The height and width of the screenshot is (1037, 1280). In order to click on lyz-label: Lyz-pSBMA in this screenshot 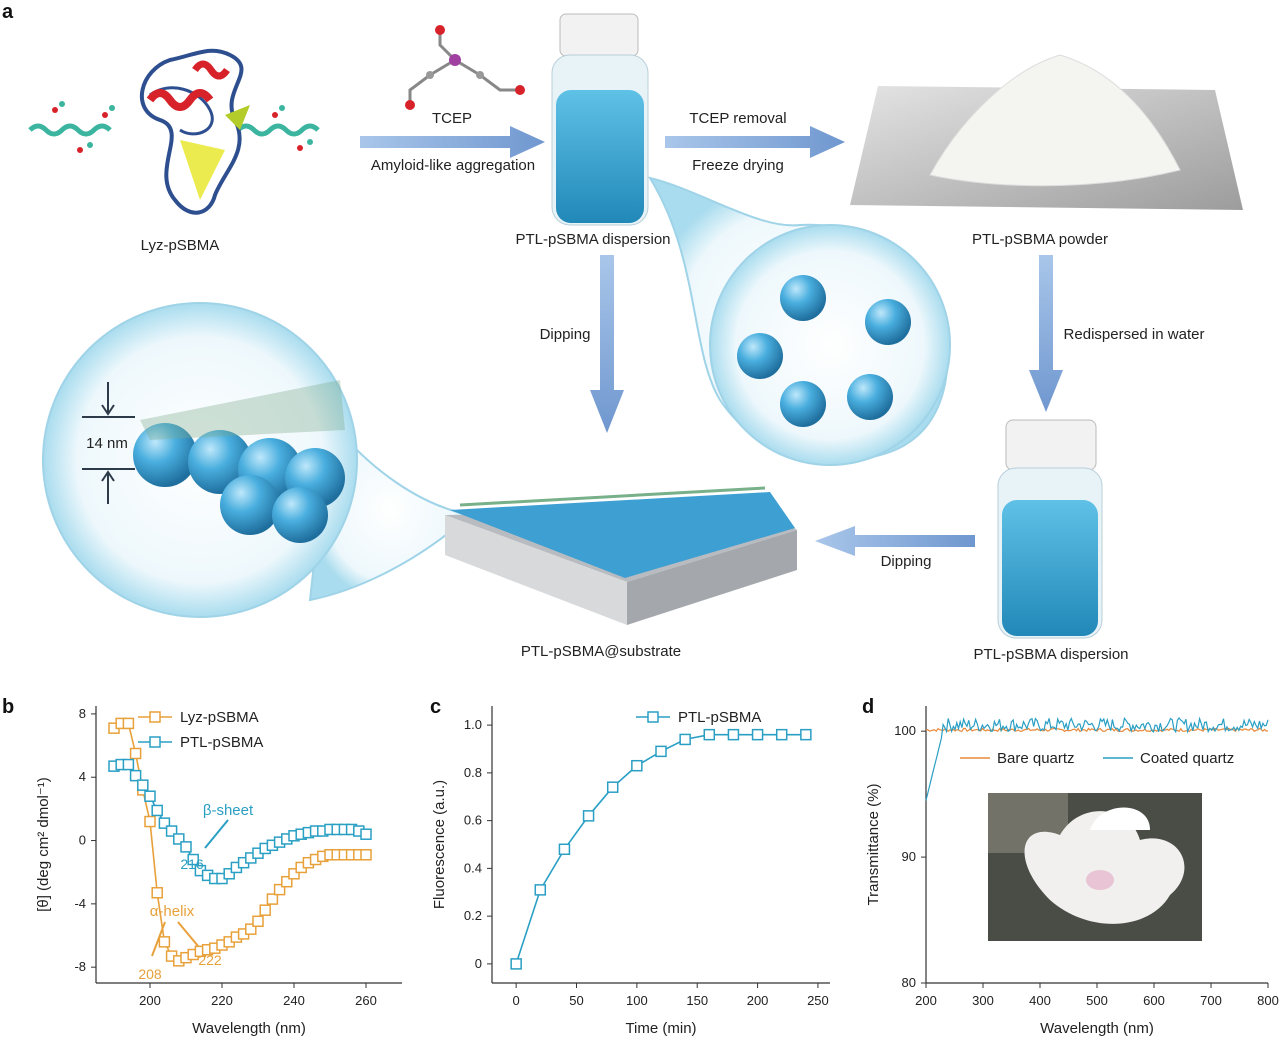, I will do `click(180, 245)`.